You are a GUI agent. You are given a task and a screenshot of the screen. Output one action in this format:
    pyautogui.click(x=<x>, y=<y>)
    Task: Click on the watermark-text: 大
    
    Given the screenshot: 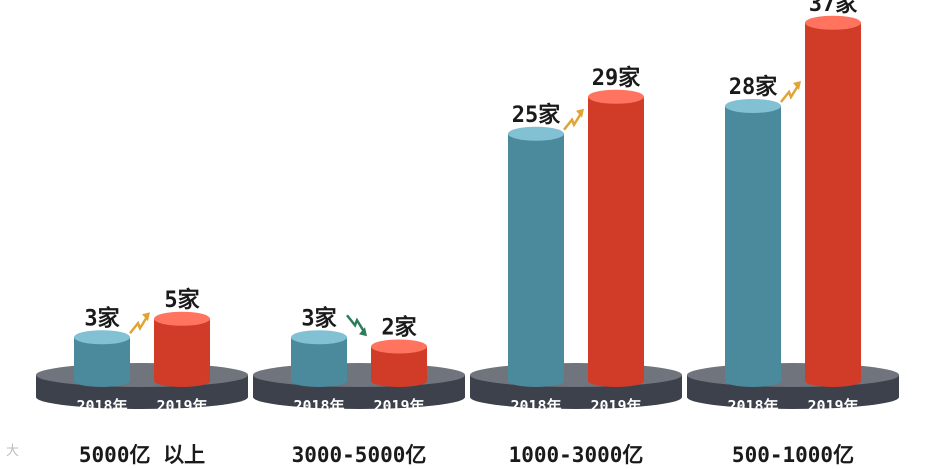 What is the action you would take?
    pyautogui.click(x=13, y=451)
    